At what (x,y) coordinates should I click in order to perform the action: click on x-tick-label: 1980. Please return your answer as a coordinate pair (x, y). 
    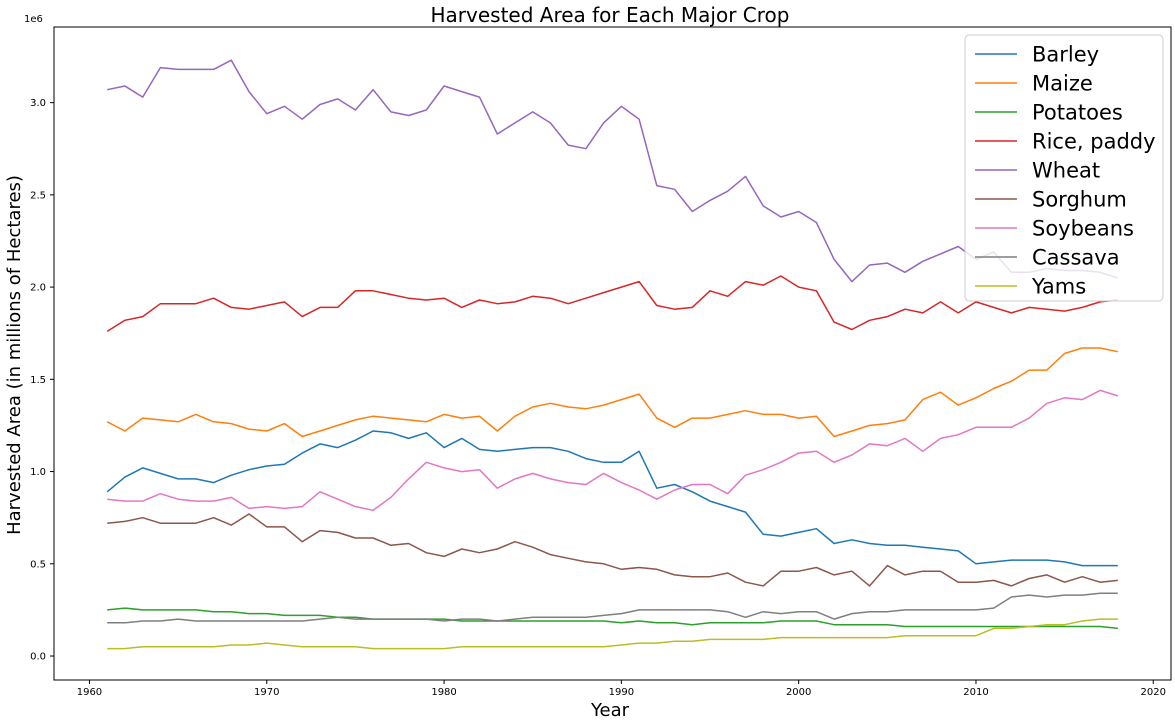
    Looking at the image, I should click on (443, 692).